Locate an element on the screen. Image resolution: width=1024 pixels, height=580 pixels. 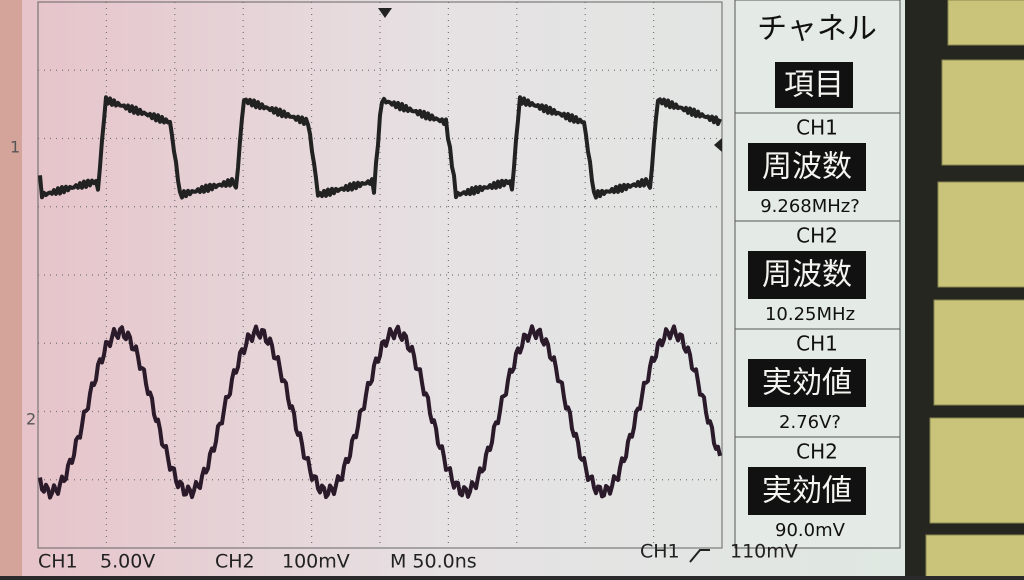
trigger-position is located at coordinates (385, 13).